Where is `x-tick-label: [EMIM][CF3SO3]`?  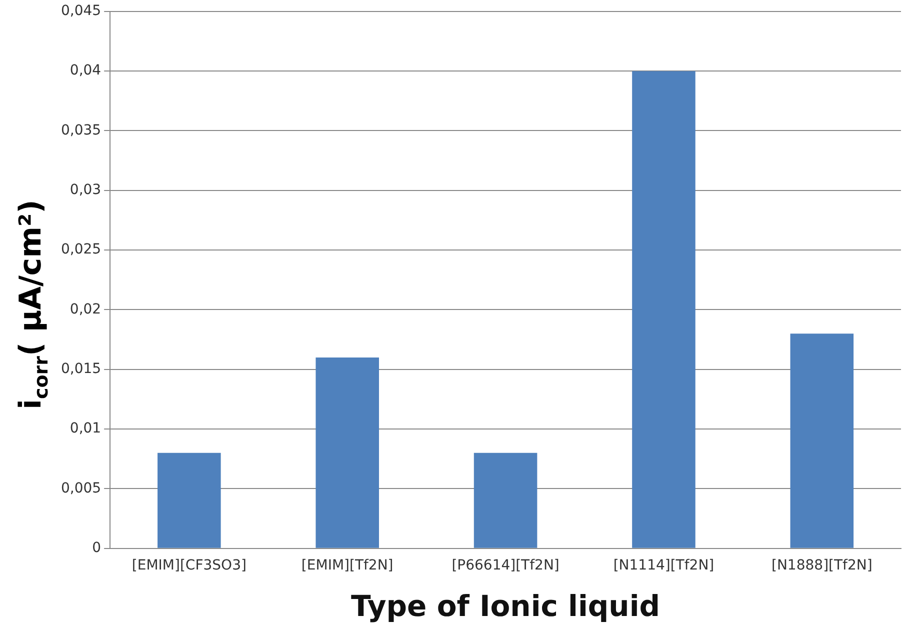
x-tick-label: [EMIM][CF3SO3] is located at coordinates (189, 565).